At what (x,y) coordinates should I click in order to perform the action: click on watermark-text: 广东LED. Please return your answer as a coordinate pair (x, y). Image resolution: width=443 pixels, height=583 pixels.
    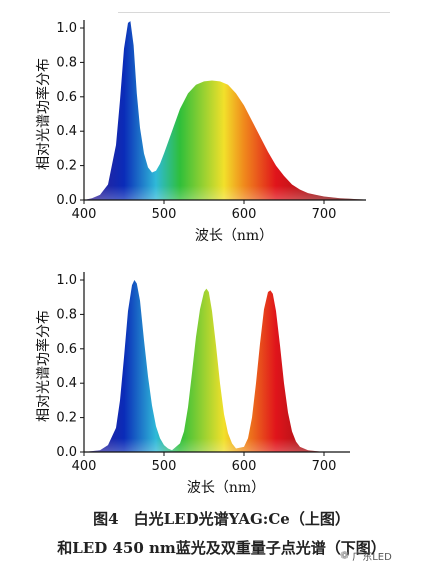
    Looking at the image, I should click on (372, 557).